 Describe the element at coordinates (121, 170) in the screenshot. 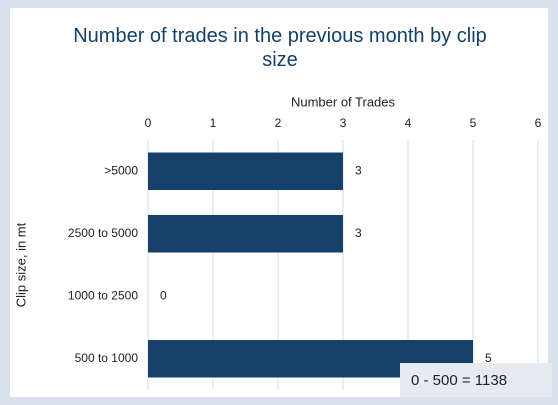

I see `y-tick-label: >5000` at that location.